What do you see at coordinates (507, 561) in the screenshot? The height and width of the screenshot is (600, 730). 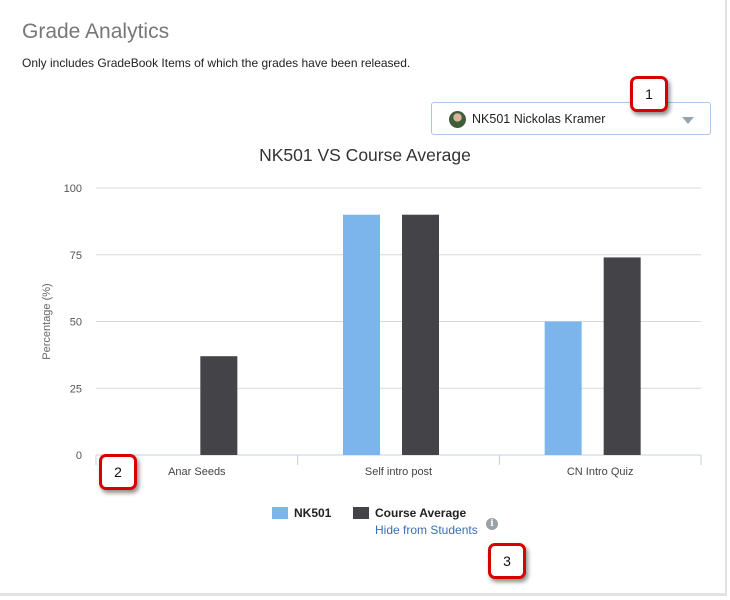 I see `callout-3: 3` at bounding box center [507, 561].